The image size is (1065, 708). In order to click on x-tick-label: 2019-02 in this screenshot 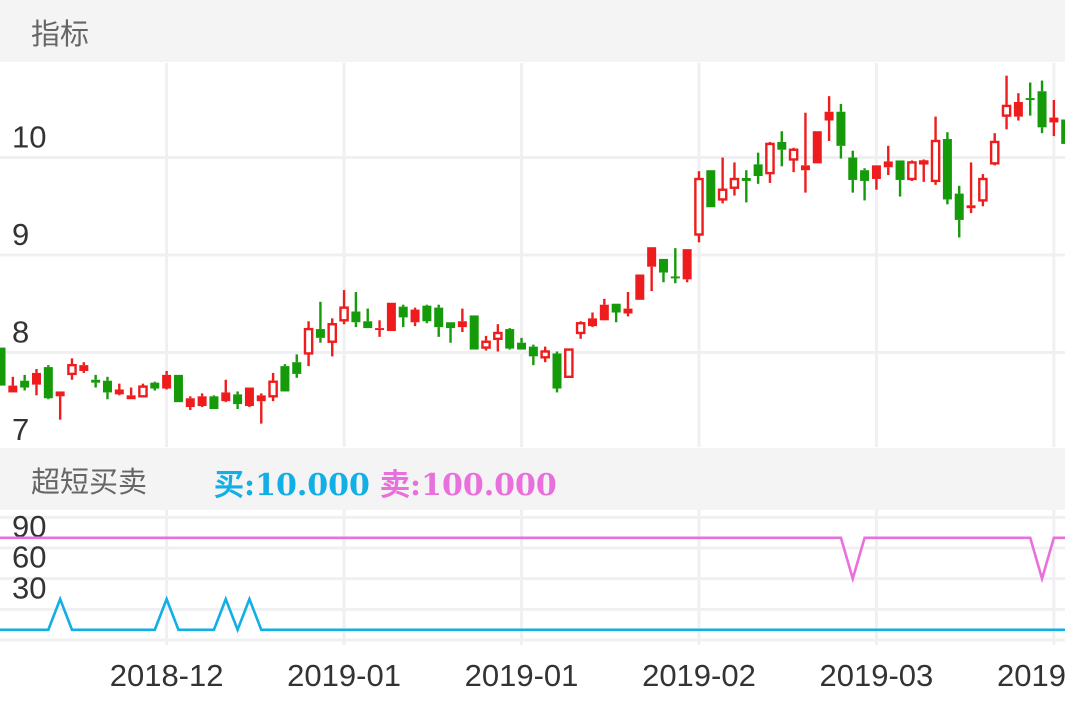, I will do `click(699, 675)`.